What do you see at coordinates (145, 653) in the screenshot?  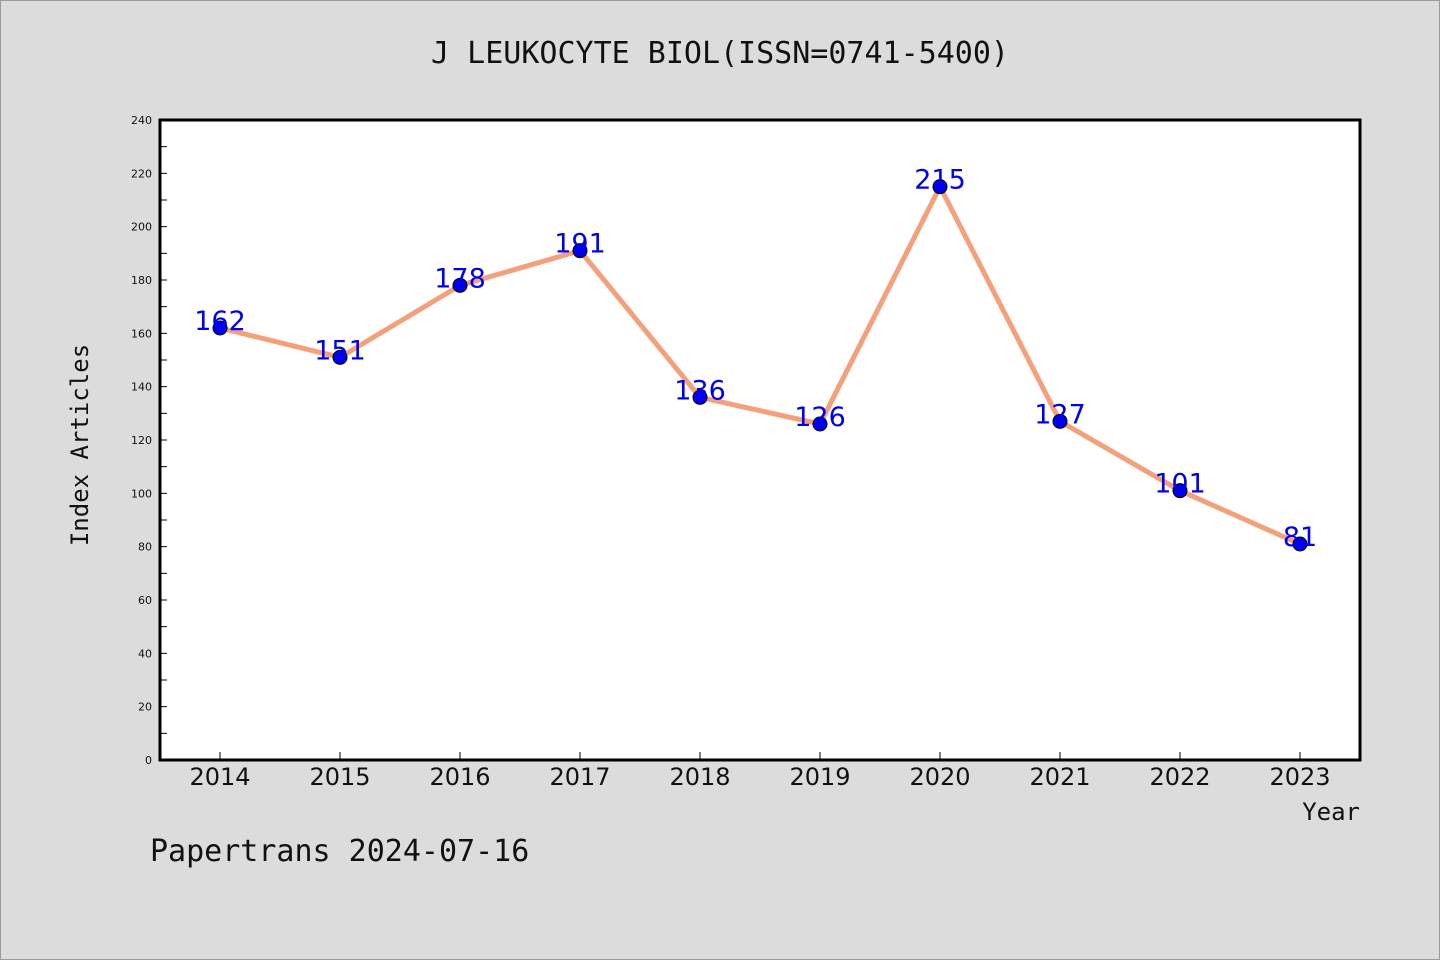 I see `y-tick-label: 40` at bounding box center [145, 653].